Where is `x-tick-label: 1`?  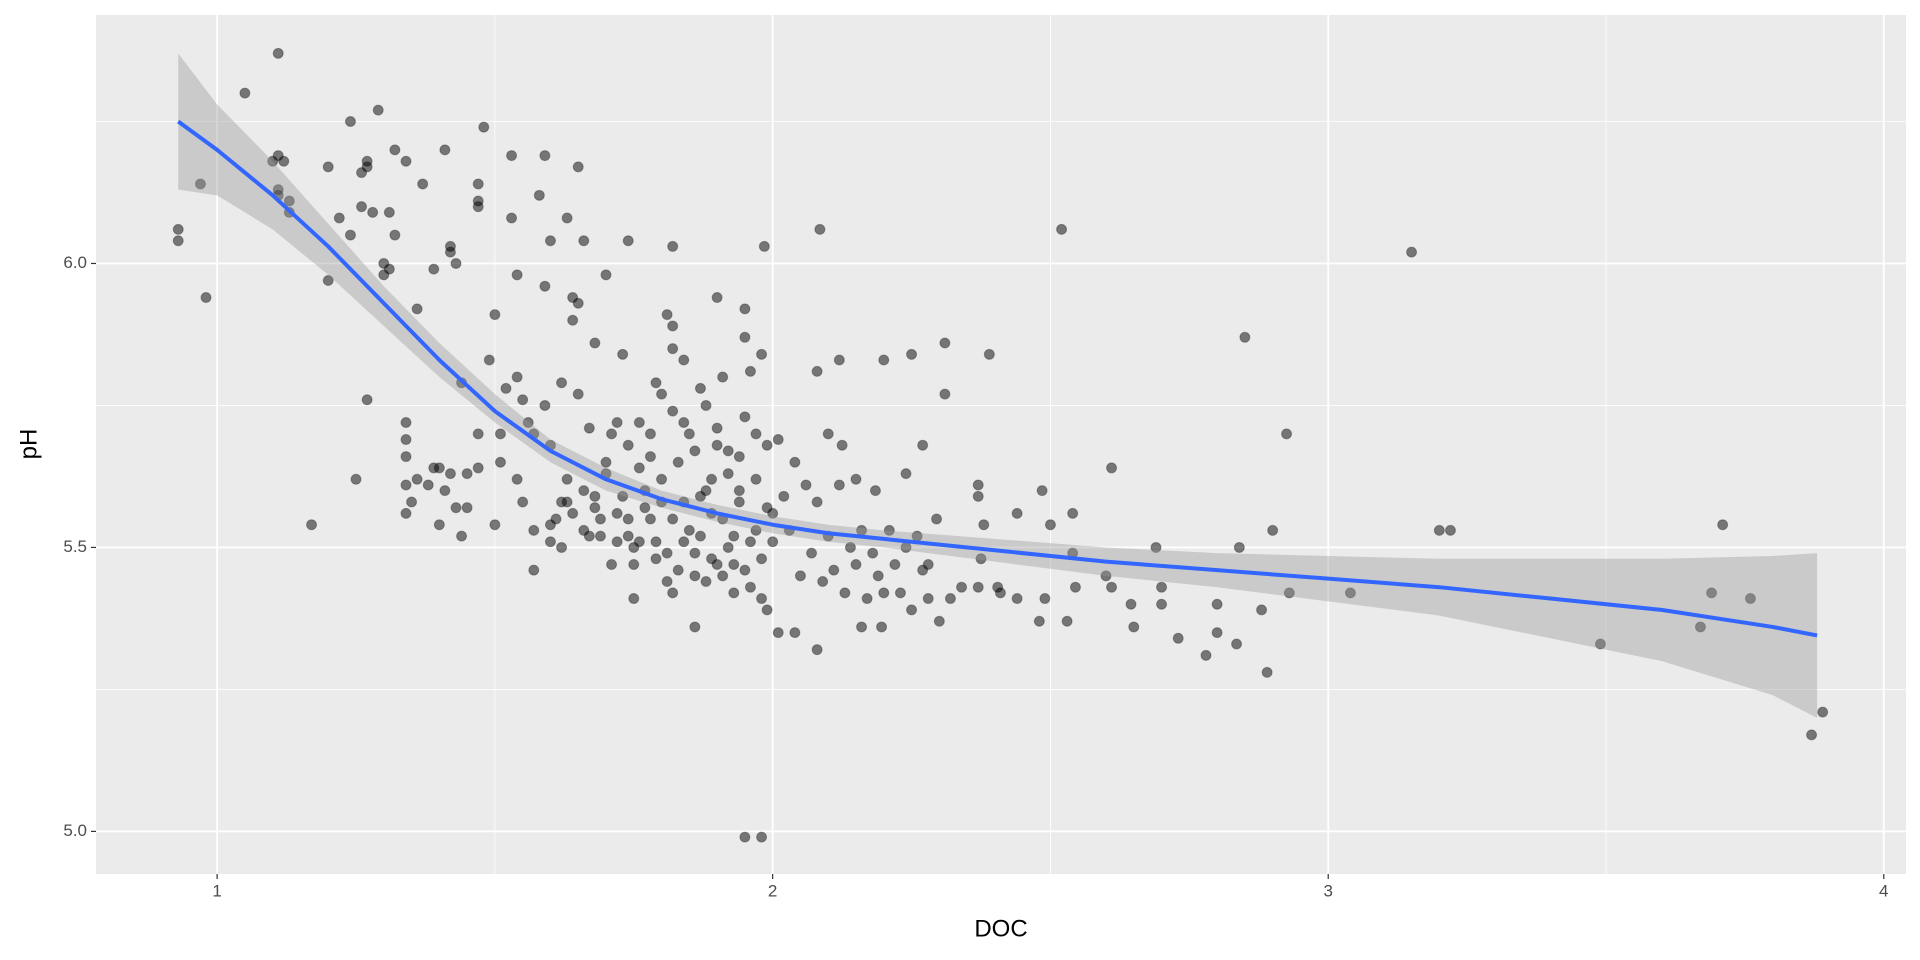 x-tick-label: 1 is located at coordinates (216, 890).